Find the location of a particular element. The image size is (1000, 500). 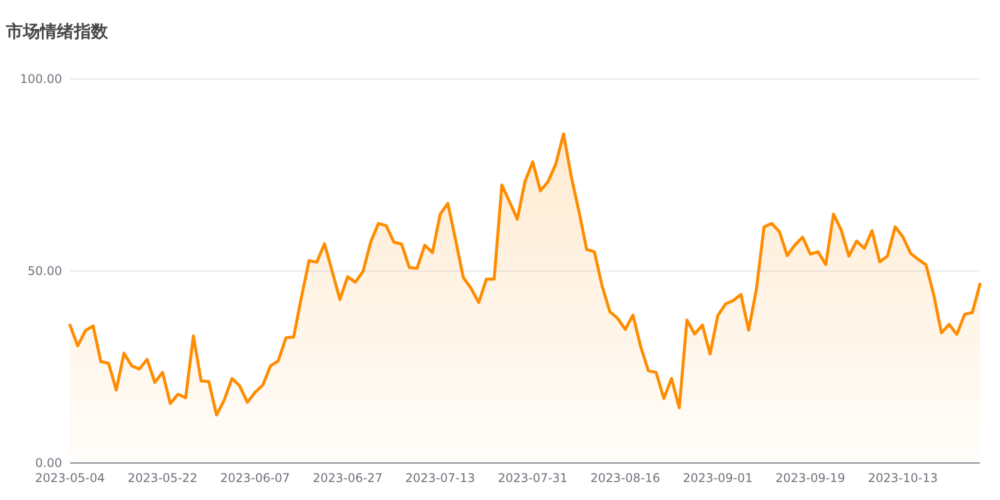

x-tick-label: 2023-09-01 is located at coordinates (717, 478).